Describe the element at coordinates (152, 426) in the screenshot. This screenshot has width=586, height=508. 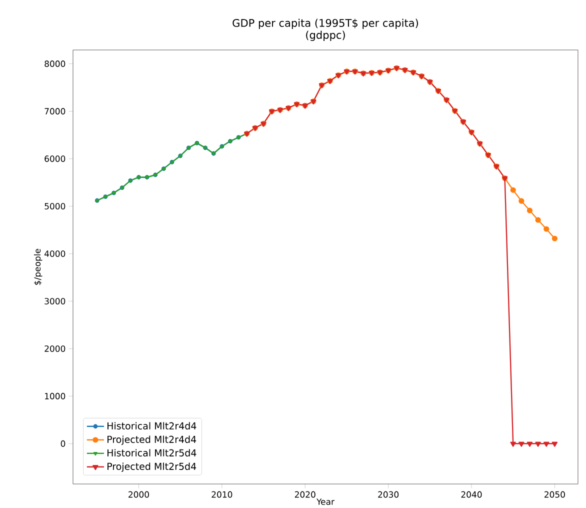
I see `legend-label: Historical Mlt2r4d4` at that location.